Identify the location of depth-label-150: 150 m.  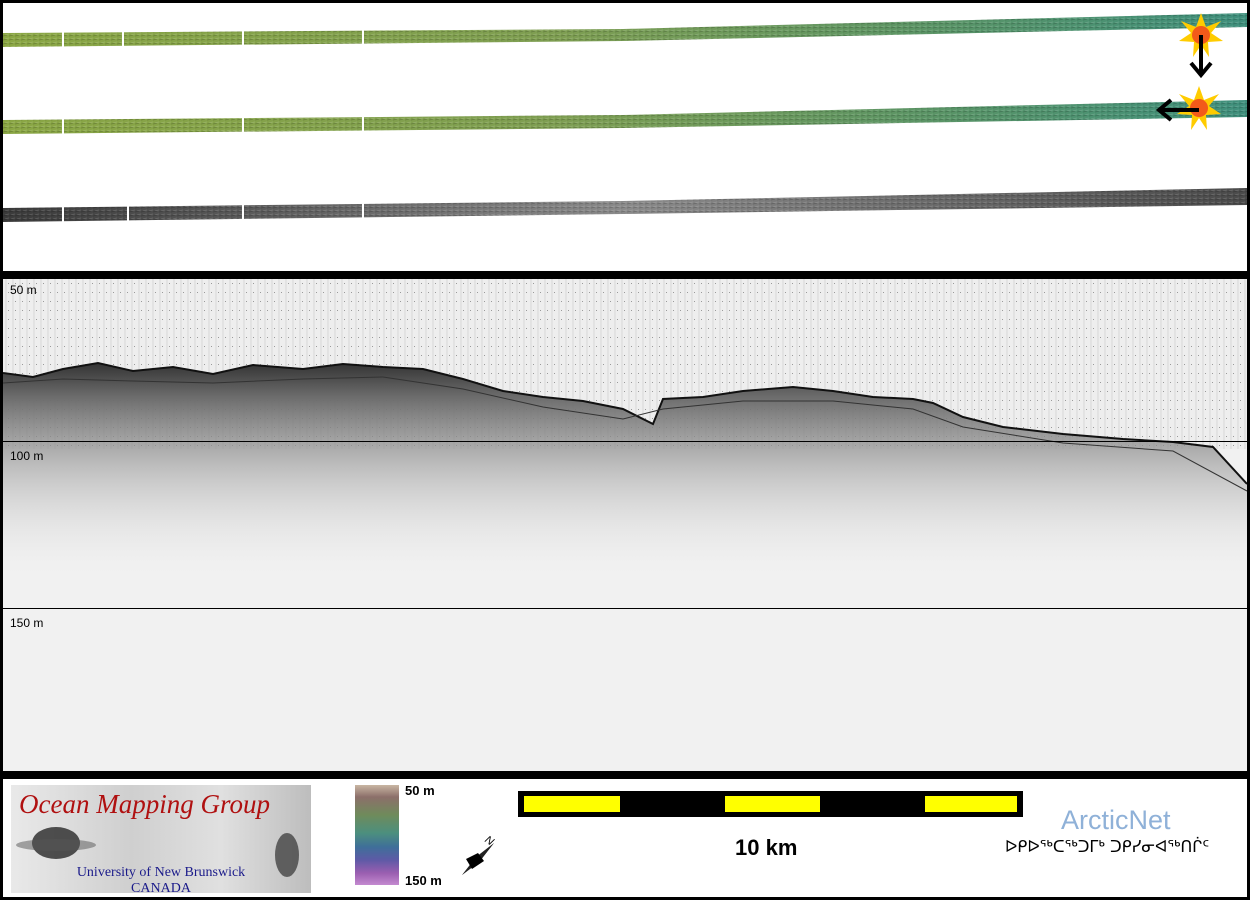
(27, 623).